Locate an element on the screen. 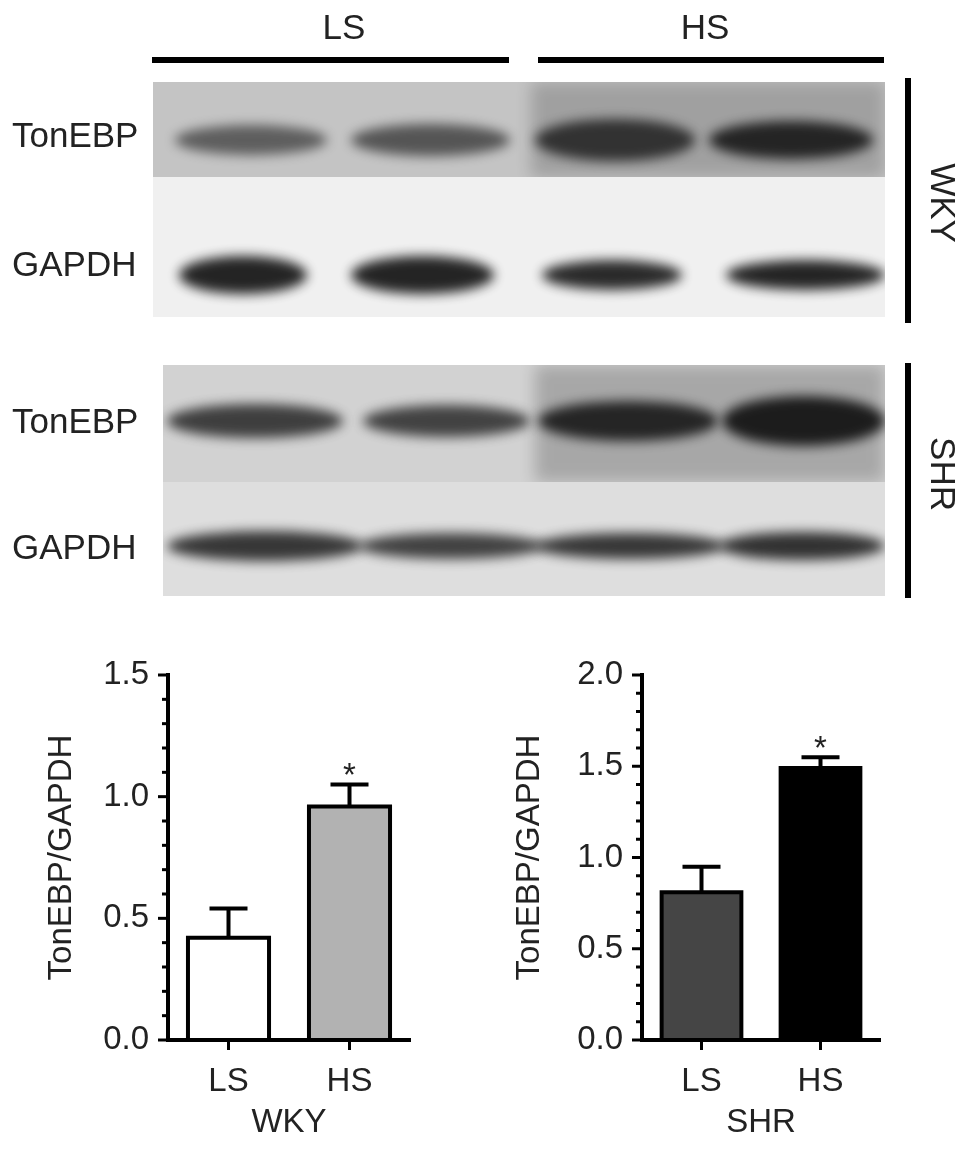  x-axis-title: WKY is located at coordinates (289, 1121).